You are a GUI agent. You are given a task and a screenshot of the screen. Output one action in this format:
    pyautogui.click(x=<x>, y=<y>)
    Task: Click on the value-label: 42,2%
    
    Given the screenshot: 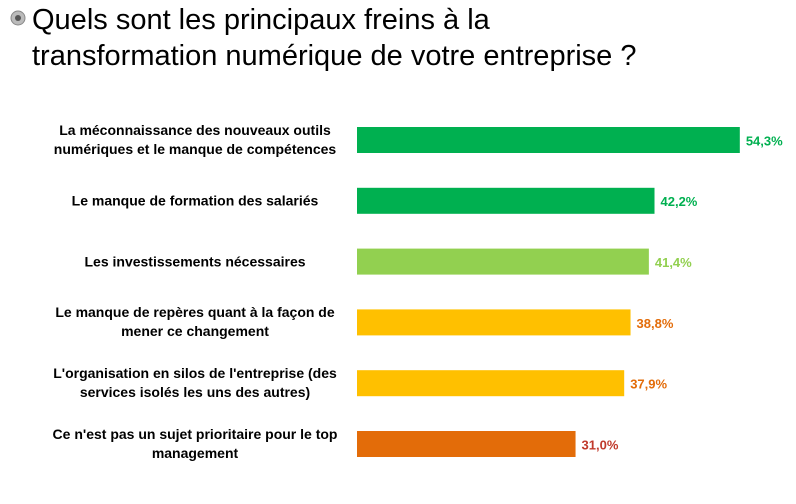 What is the action you would take?
    pyautogui.click(x=679, y=201)
    